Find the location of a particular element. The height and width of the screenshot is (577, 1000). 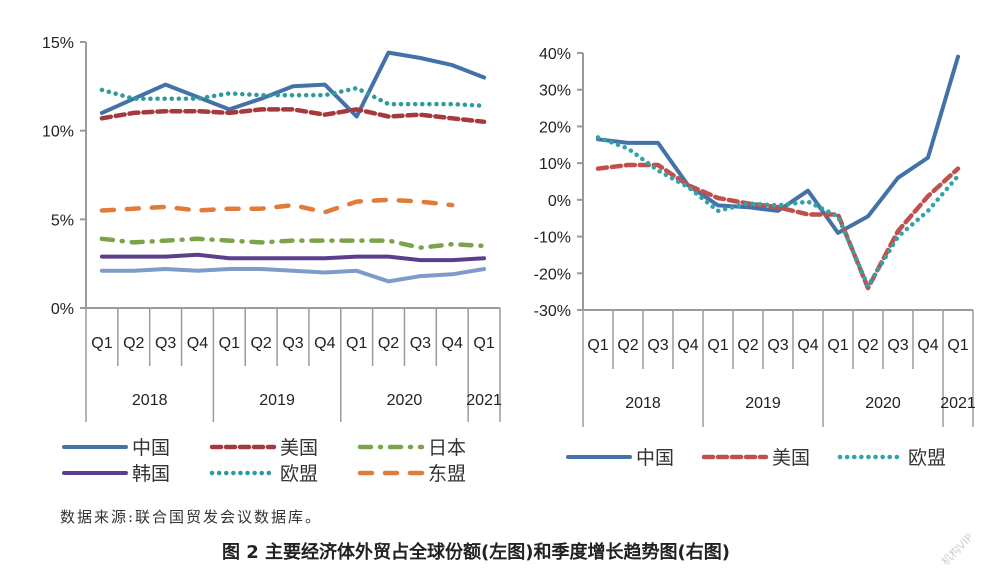

right-legend: 中国 美国 欧盟 is located at coordinates (756, 458).